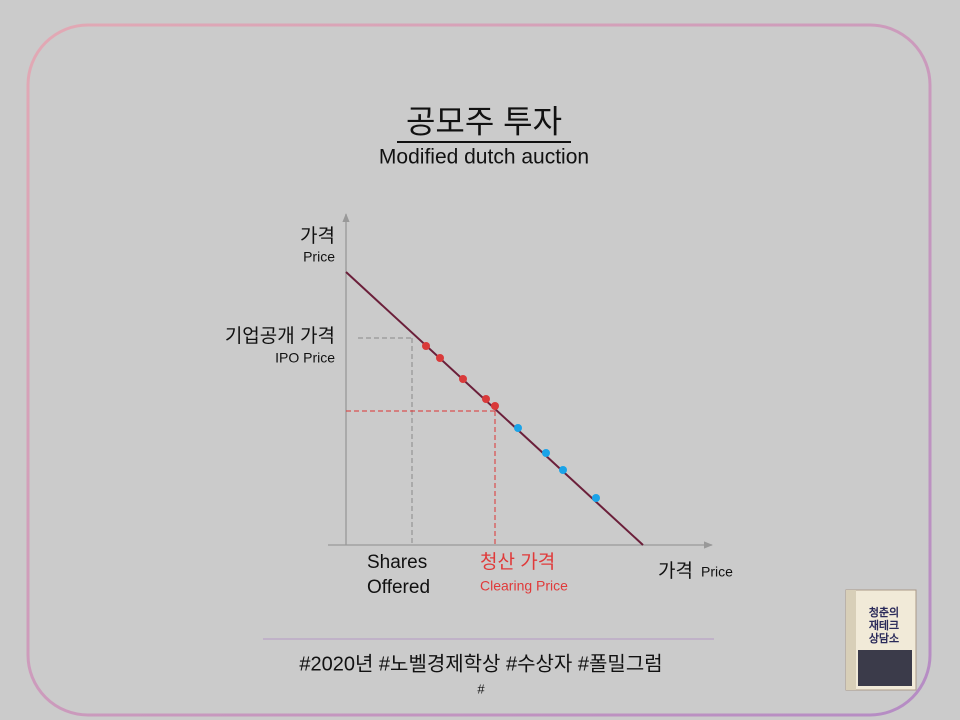 This screenshot has height=720, width=960. I want to click on book-spine, so click(851, 640).